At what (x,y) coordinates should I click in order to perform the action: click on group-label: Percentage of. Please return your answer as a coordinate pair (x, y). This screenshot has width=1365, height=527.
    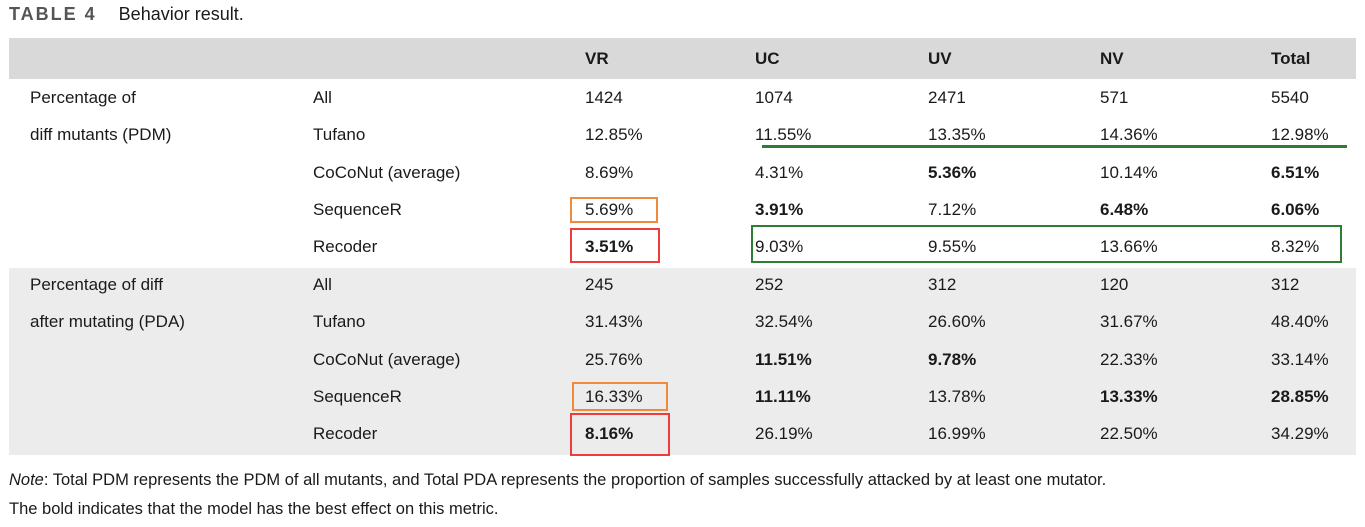
    Looking at the image, I should click on (83, 97).